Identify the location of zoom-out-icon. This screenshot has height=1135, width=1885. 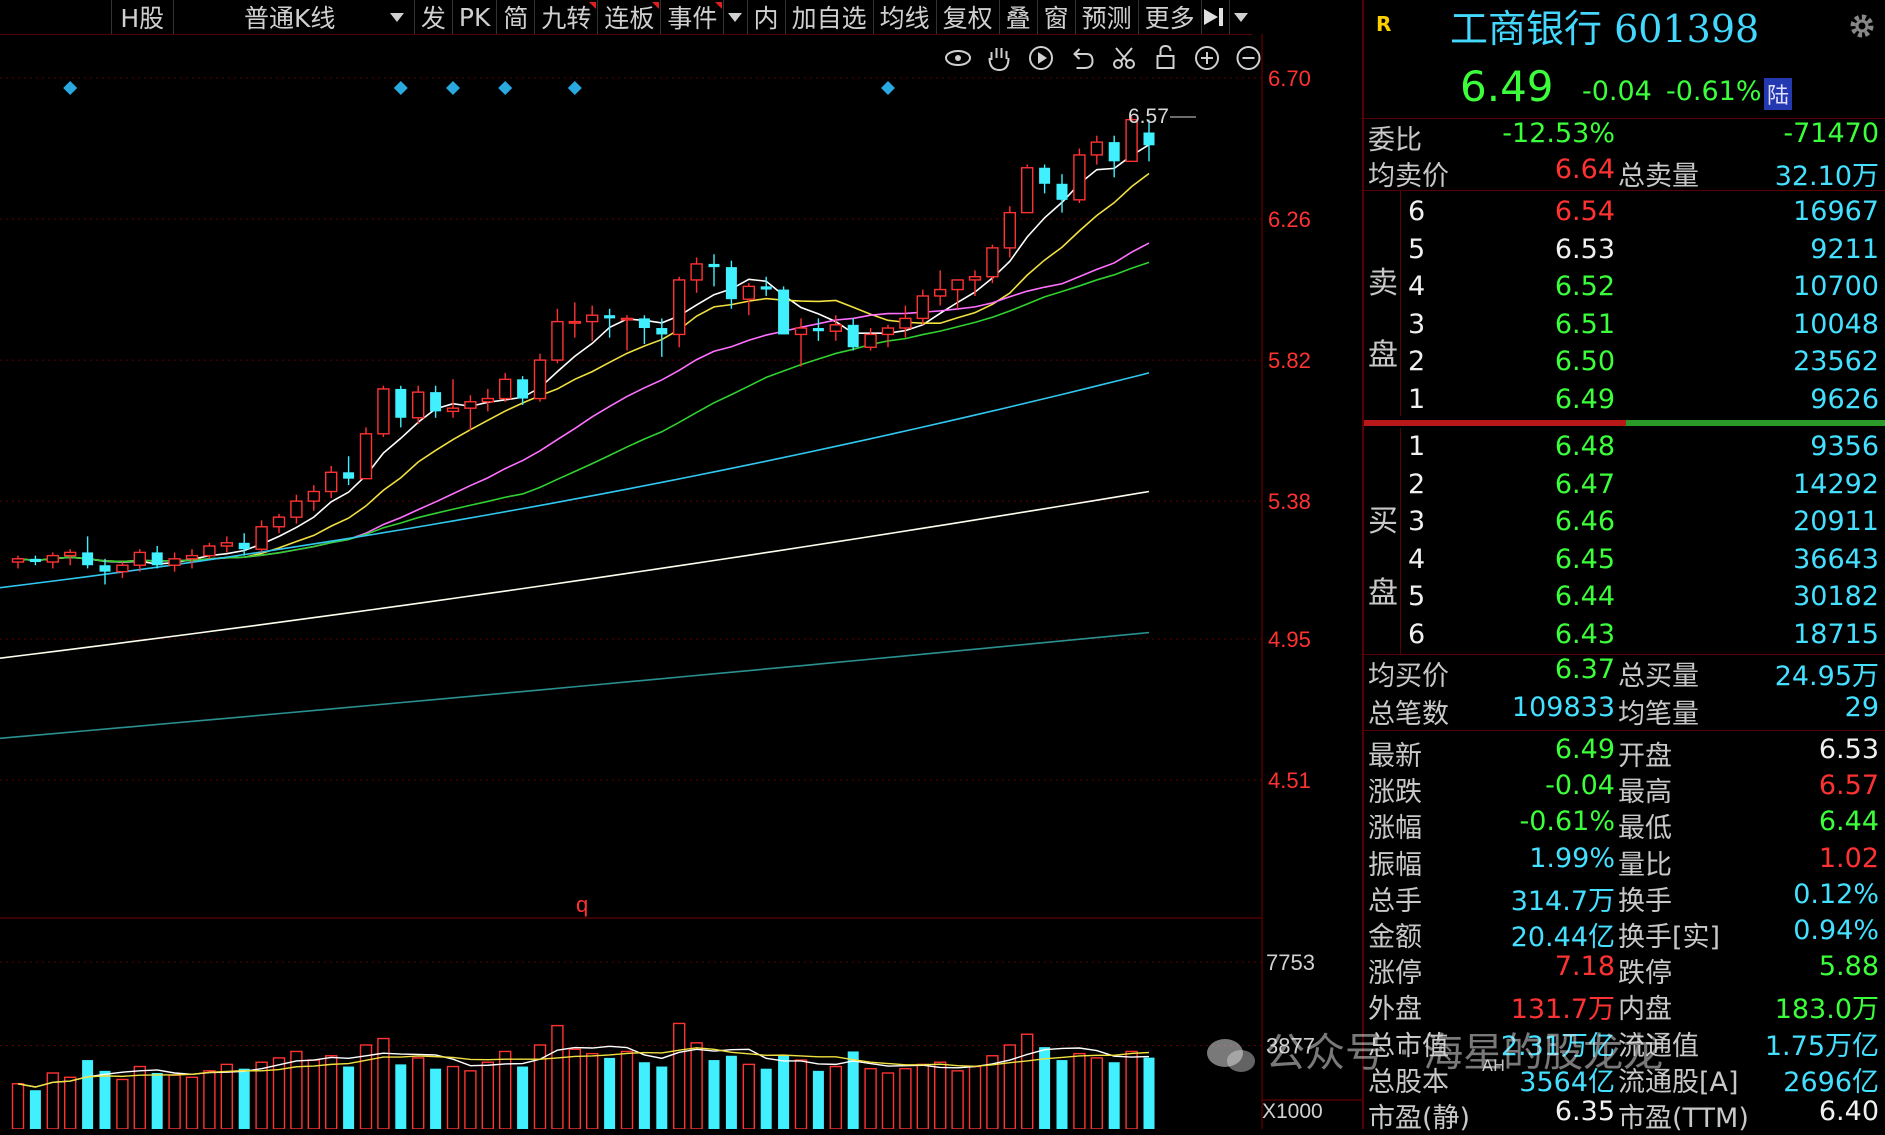
(1248, 58).